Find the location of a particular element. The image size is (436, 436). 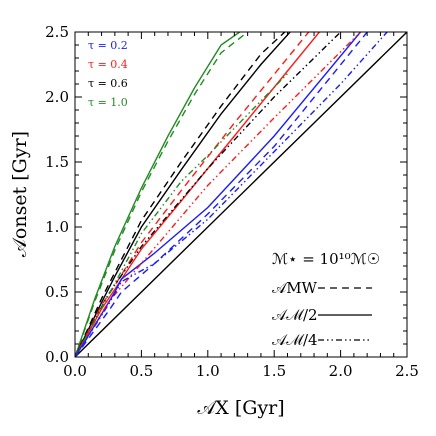

legend-label-mw: 𝒜MW is located at coordinates (295, 288).